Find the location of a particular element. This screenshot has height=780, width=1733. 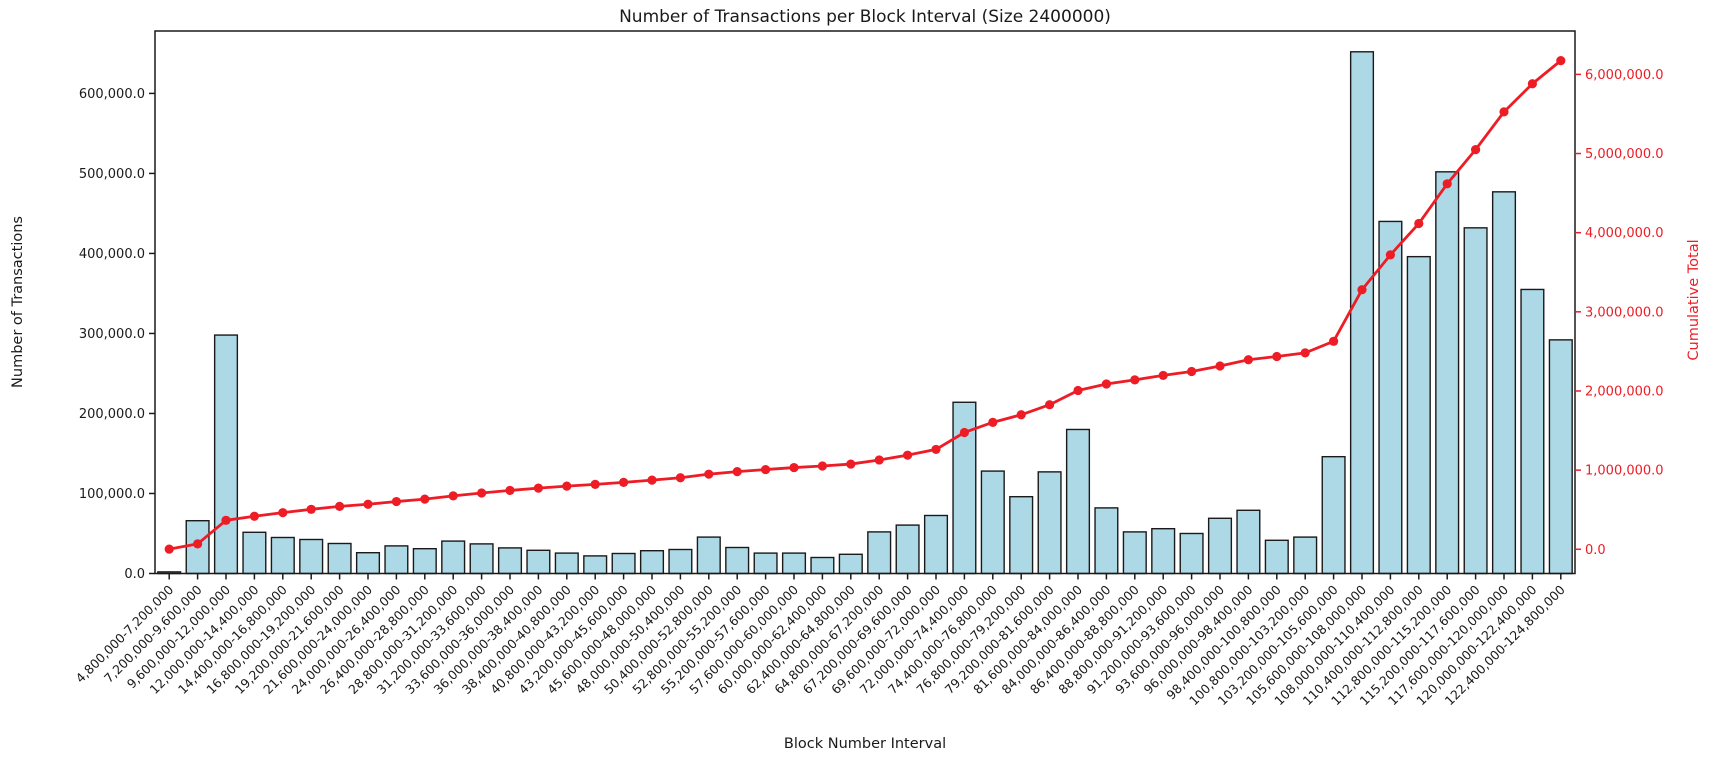

x-axis-label: Block Number Interval is located at coordinates (865, 744).